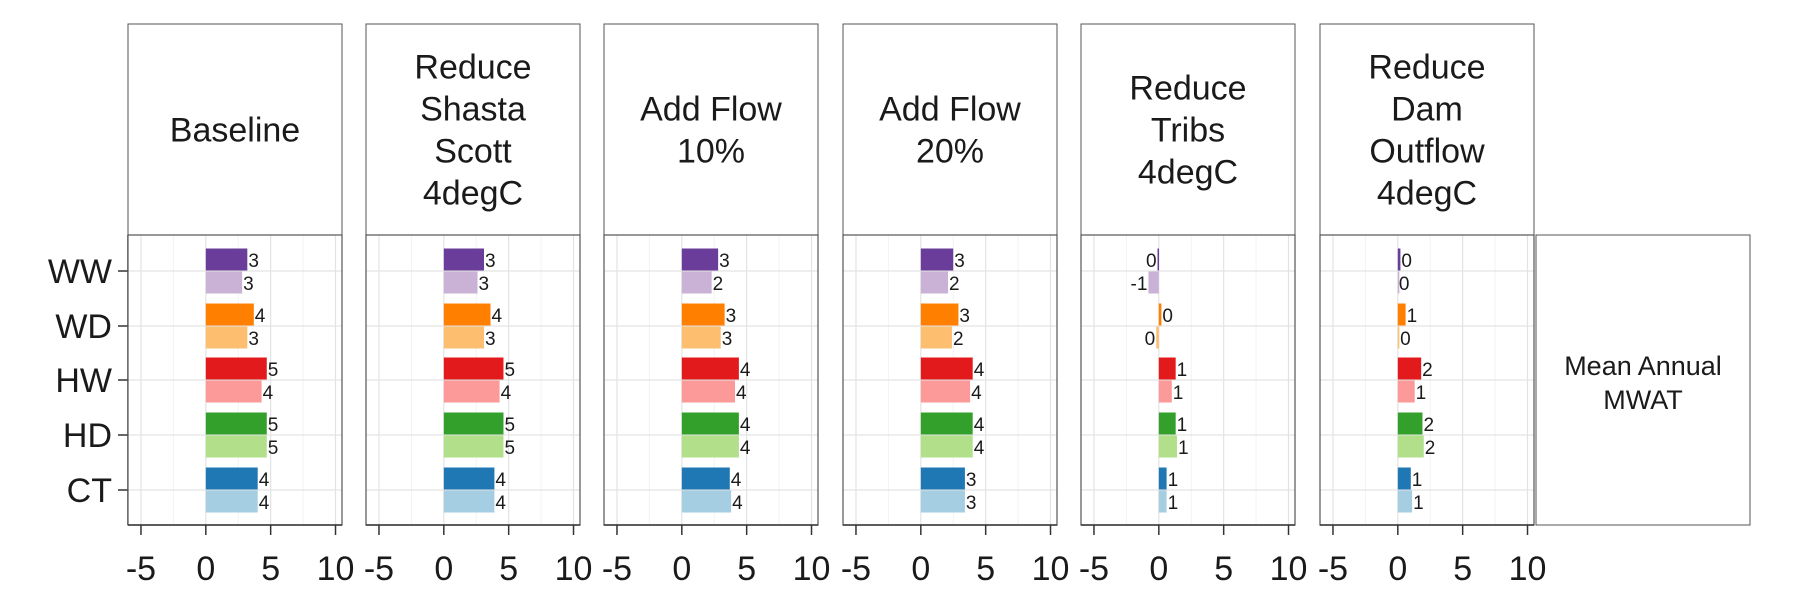  Describe the element at coordinates (89, 491) in the screenshot. I see `row-label-ct: CT` at that location.